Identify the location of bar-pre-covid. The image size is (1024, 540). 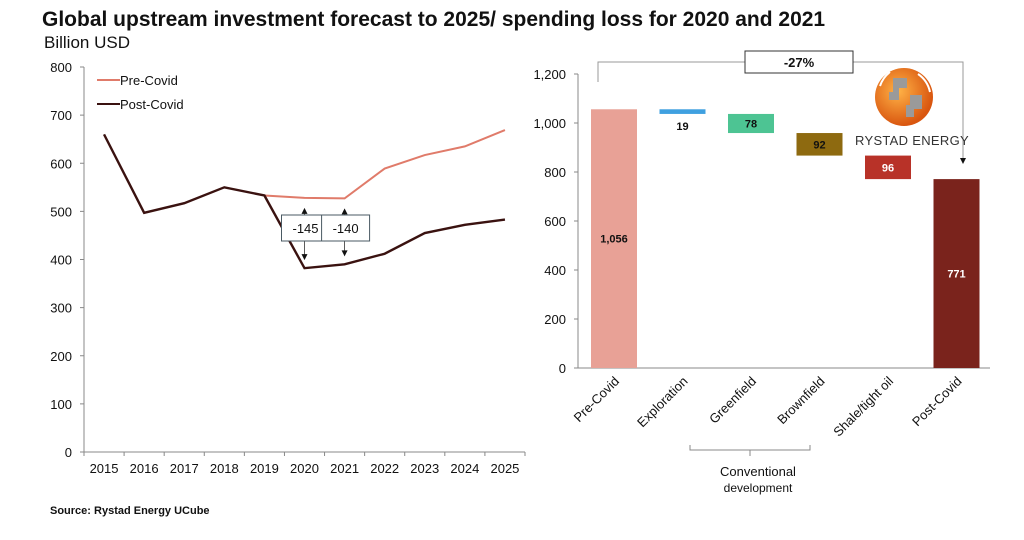
(614, 238).